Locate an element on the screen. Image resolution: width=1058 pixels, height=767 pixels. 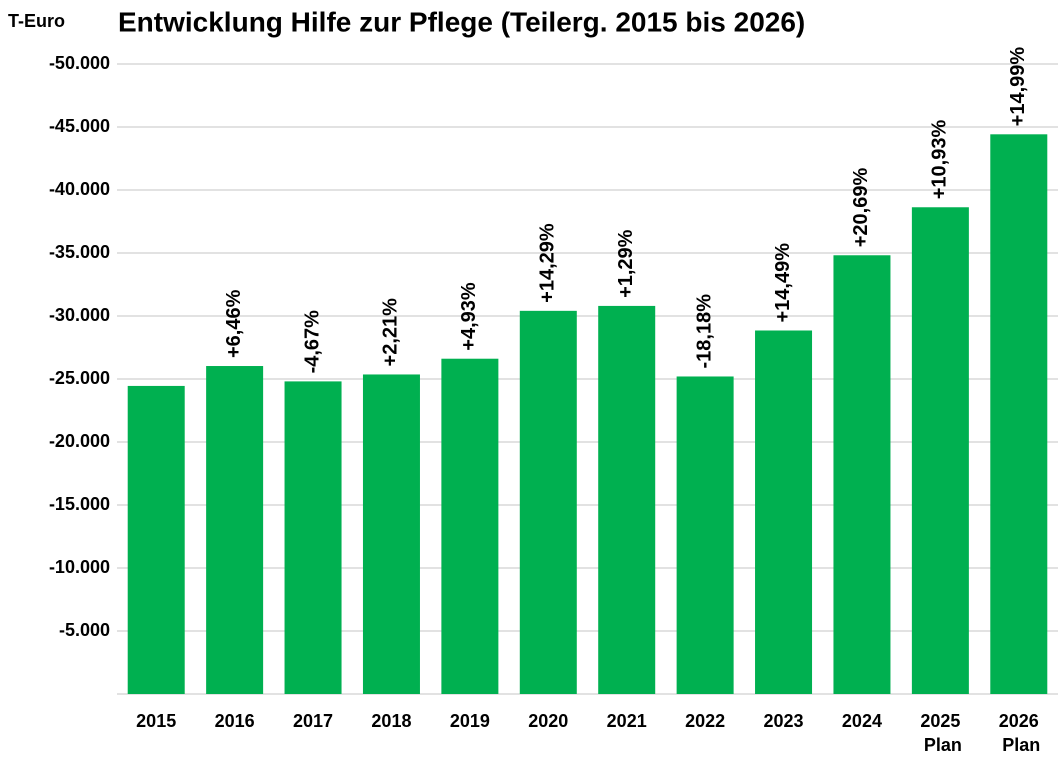
y-unit: T-Euro is located at coordinates (36, 21).